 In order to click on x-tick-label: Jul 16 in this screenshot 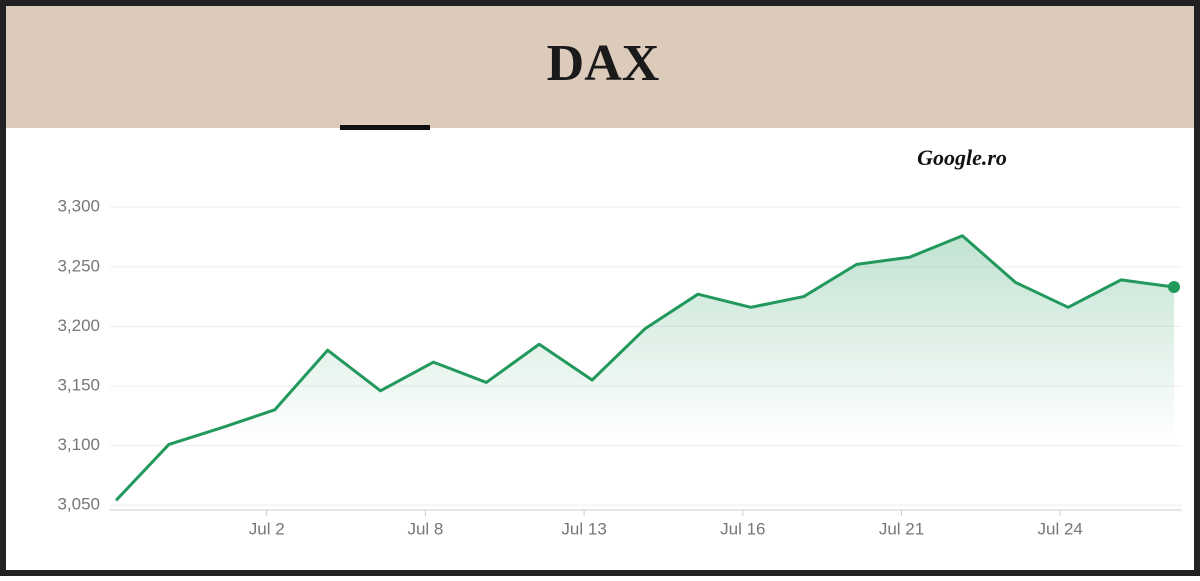, I will do `click(742, 528)`.